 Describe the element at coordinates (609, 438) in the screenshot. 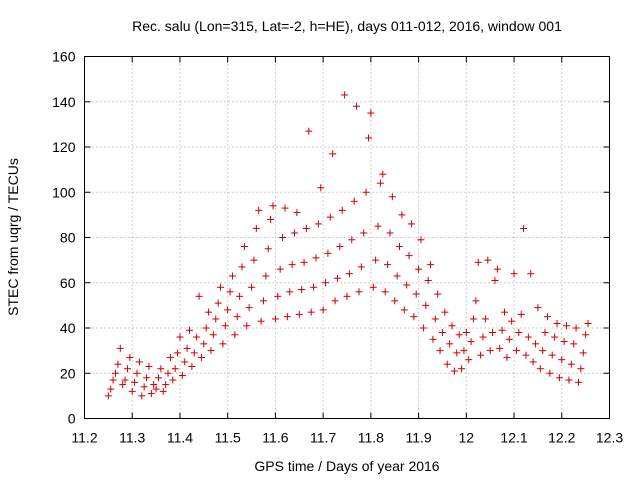

I see `x-tick-label: 12.3` at that location.